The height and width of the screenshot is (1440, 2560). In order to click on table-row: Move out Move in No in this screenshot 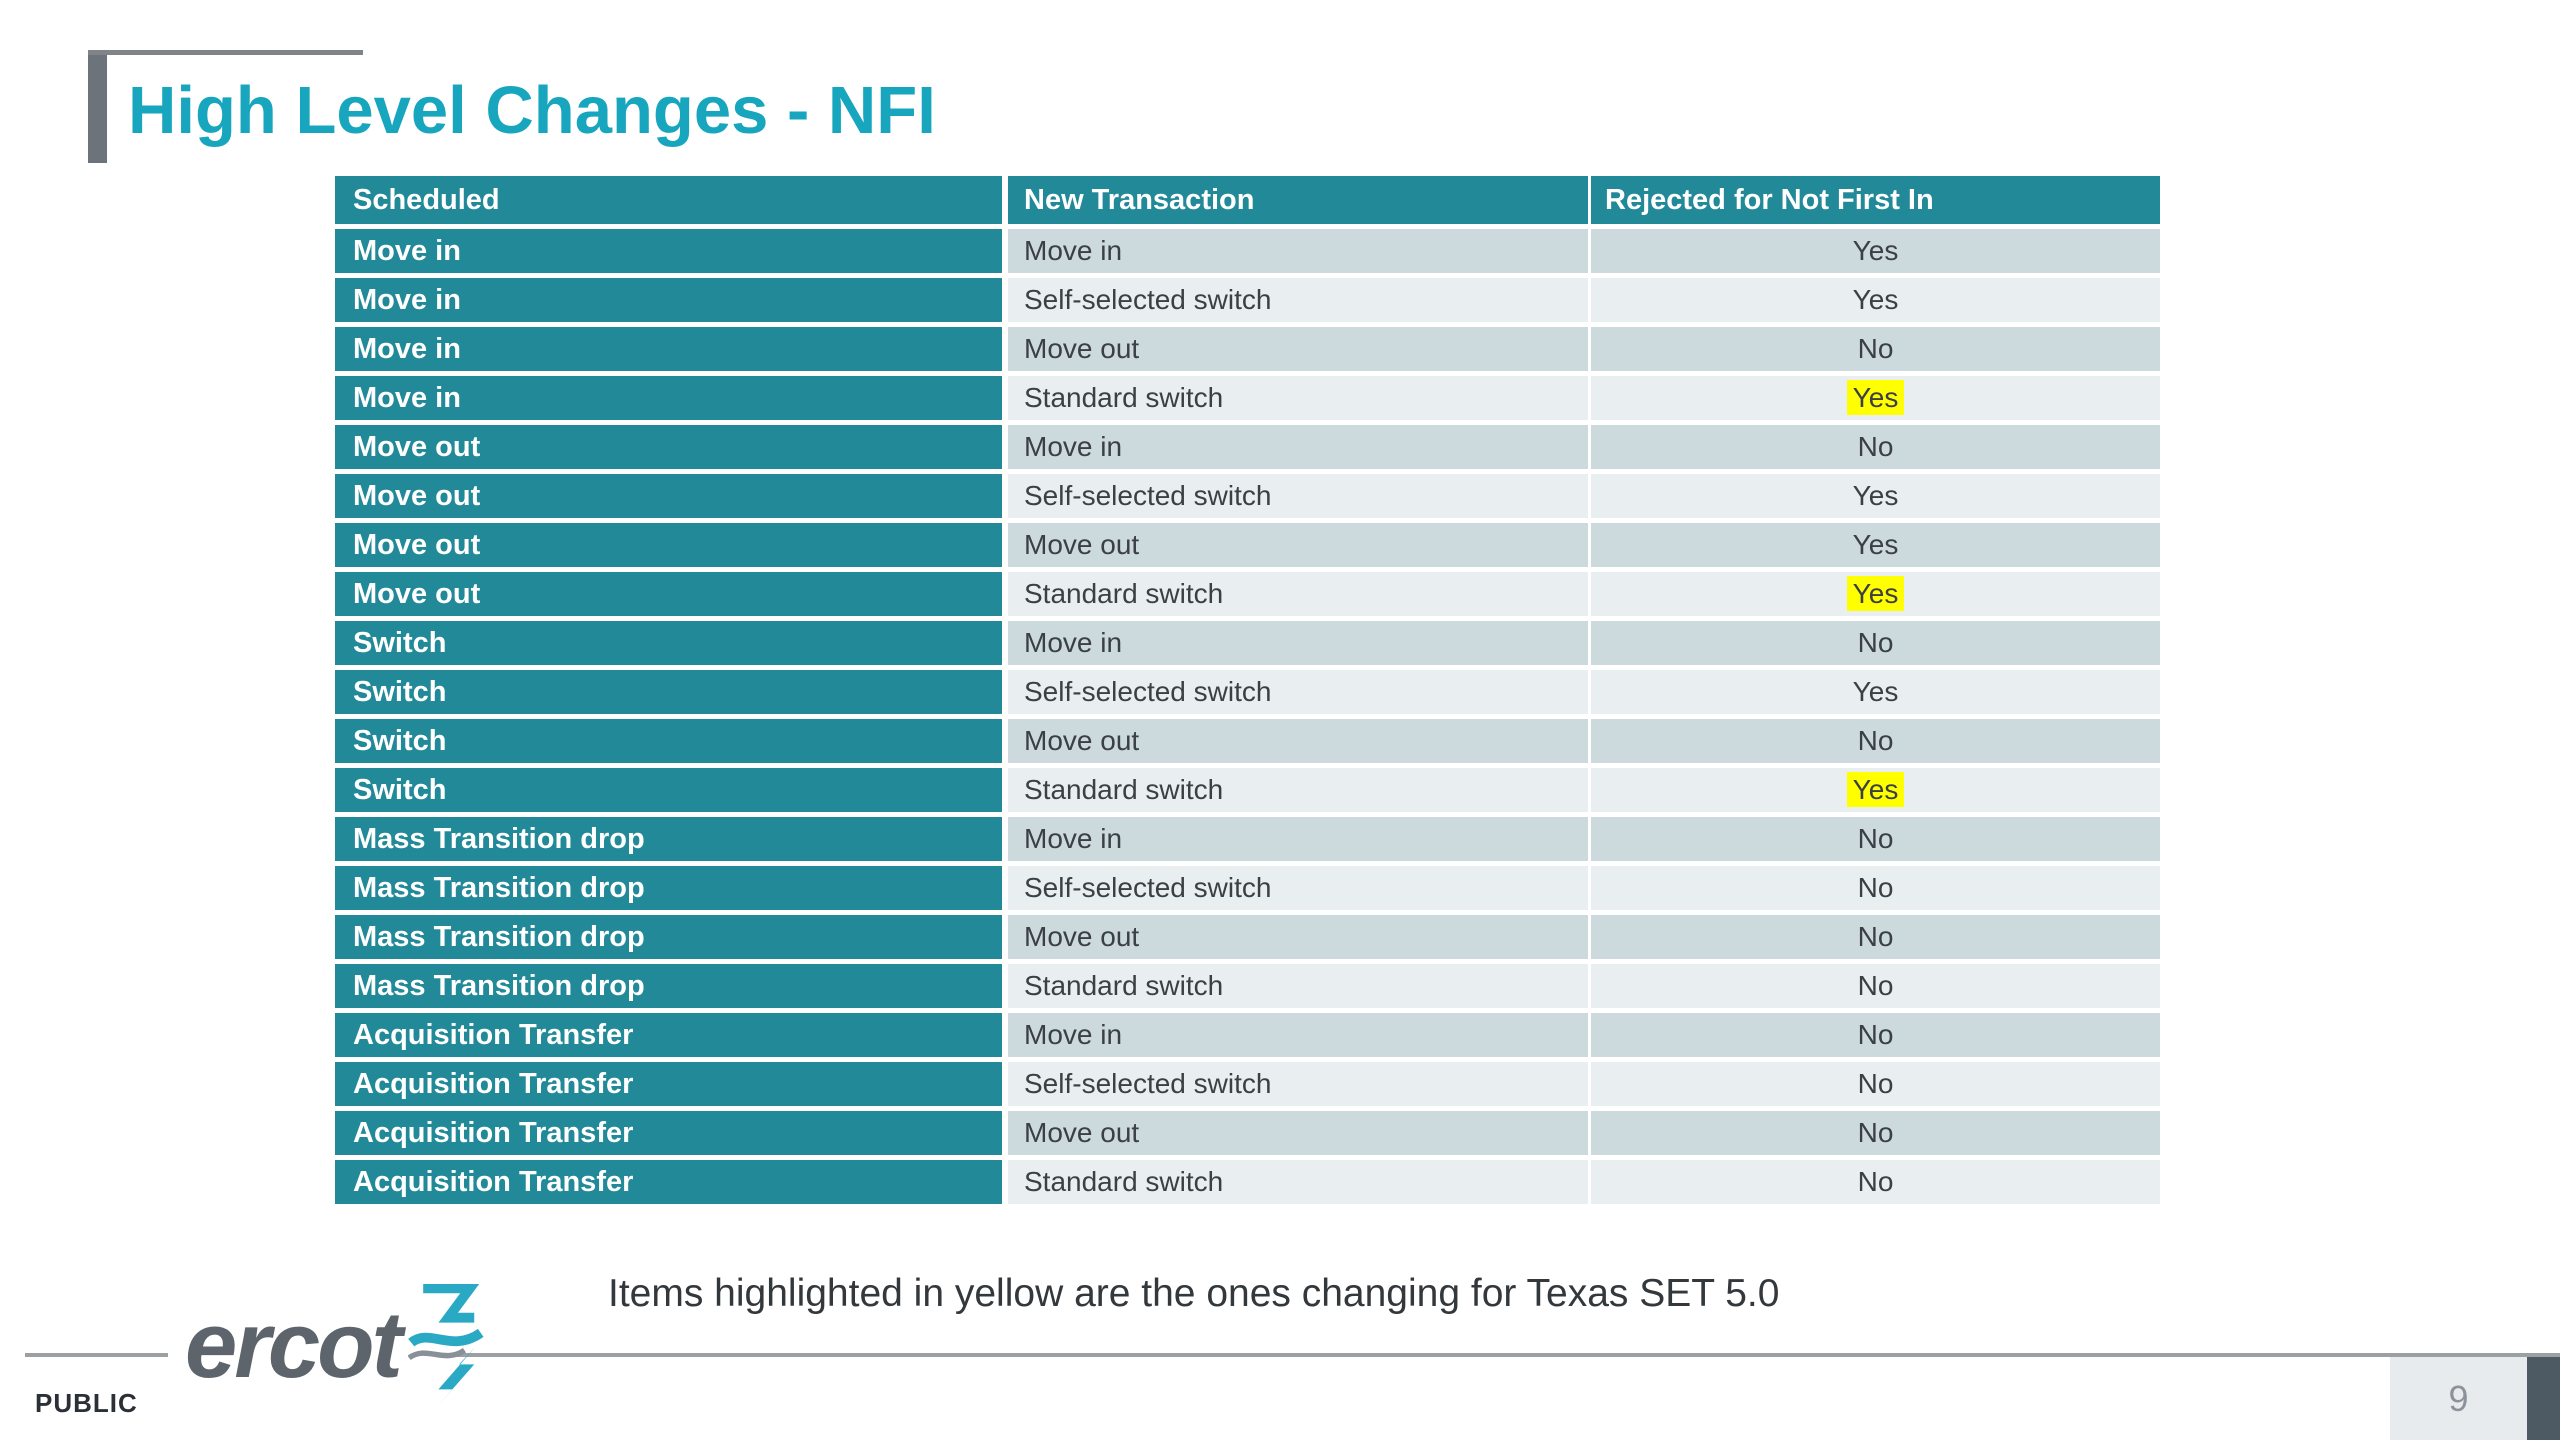, I will do `click(1247, 447)`.